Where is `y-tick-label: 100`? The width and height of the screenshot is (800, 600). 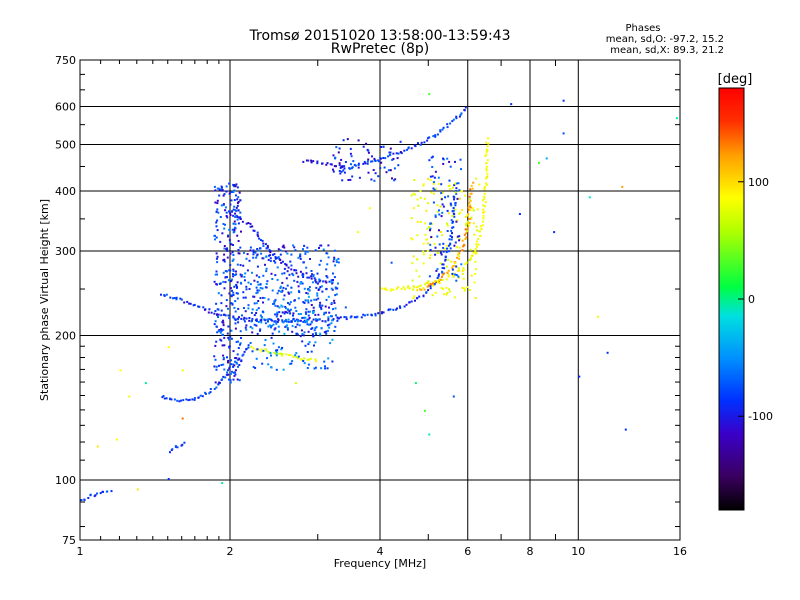 y-tick-label: 100 is located at coordinates (65, 480).